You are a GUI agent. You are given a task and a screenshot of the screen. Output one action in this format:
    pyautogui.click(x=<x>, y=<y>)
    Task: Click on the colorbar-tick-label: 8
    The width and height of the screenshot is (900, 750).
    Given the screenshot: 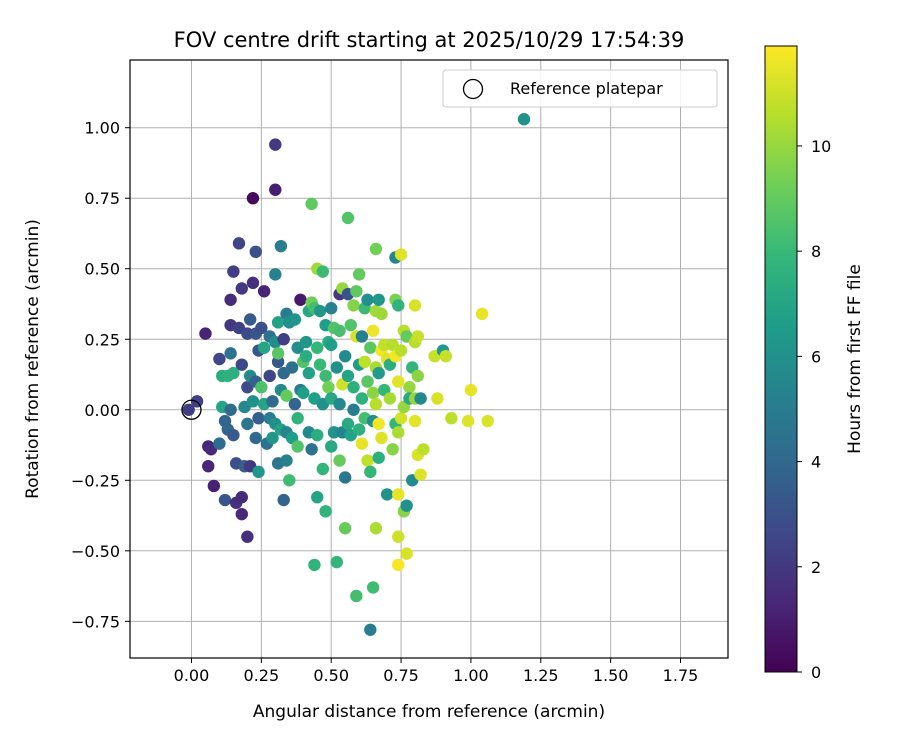 What is the action you would take?
    pyautogui.click(x=816, y=251)
    